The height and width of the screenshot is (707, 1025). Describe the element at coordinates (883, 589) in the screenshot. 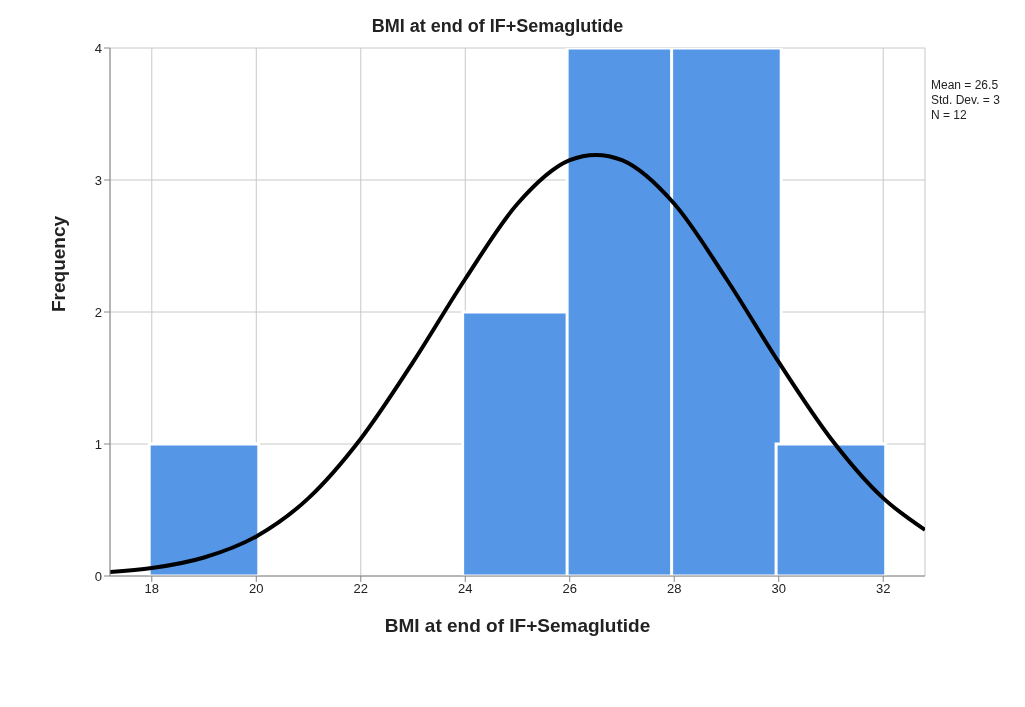

I see `x-tick-label: 32` at that location.